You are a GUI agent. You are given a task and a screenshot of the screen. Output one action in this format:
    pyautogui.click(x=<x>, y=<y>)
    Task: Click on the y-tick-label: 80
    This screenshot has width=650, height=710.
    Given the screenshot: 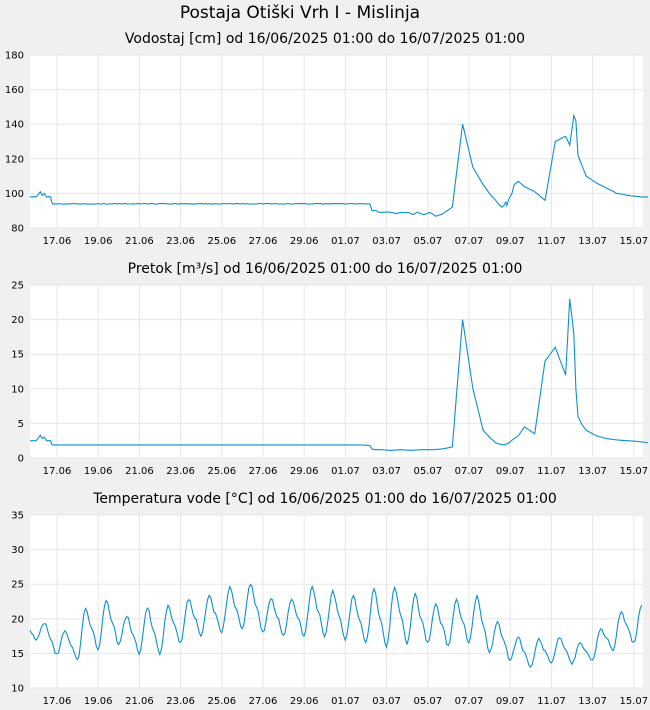 What is the action you would take?
    pyautogui.click(x=17, y=229)
    